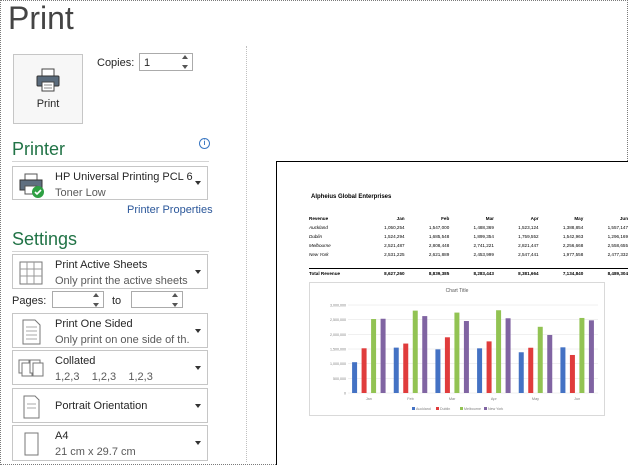  I want to click on copies-label: Copies:, so click(116, 63).